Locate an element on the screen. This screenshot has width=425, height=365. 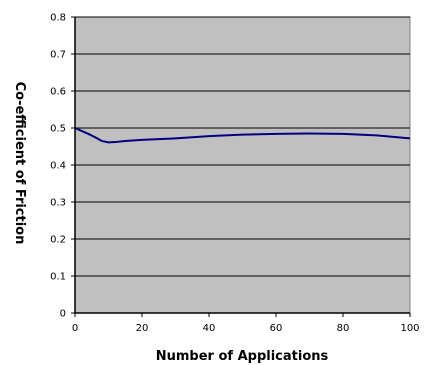
y-tick-label-8: 0.8 is located at coordinates (58, 18).